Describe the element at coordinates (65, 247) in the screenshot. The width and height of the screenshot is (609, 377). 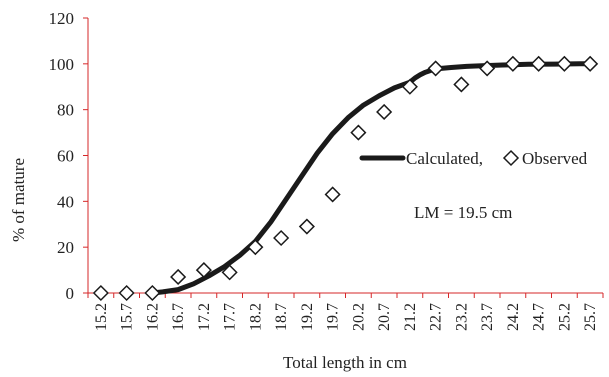
I see `y-tick-label: 20` at that location.